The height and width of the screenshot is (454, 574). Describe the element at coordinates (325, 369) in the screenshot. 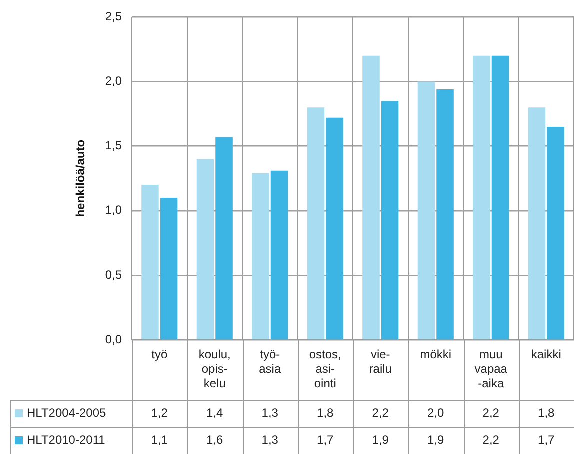

I see `x-tick-label: ostos, asi- ointi` at that location.